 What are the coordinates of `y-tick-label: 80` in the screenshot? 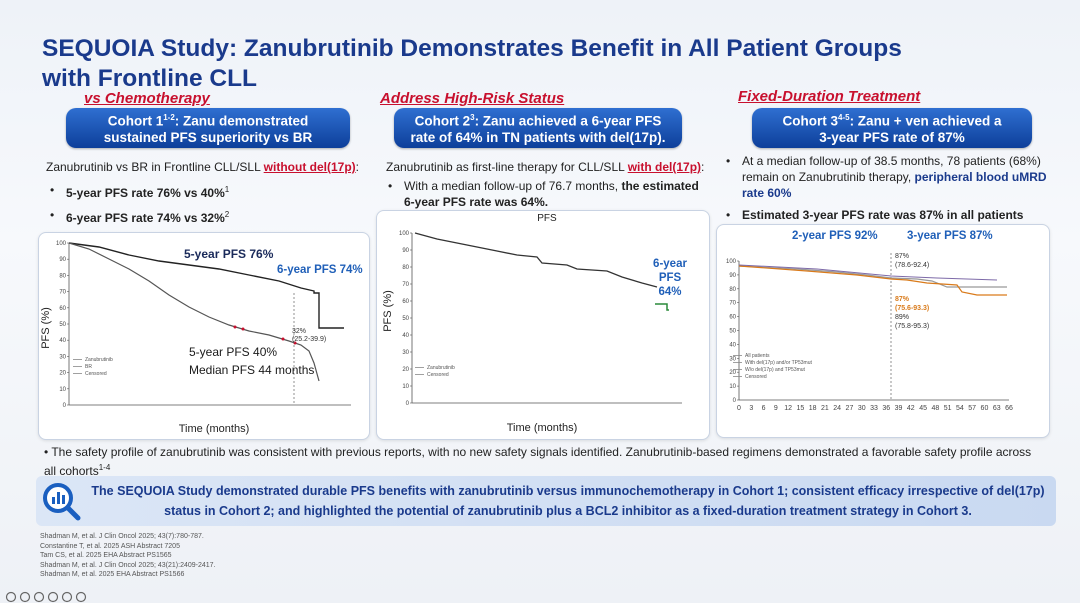 It's located at (405, 268).